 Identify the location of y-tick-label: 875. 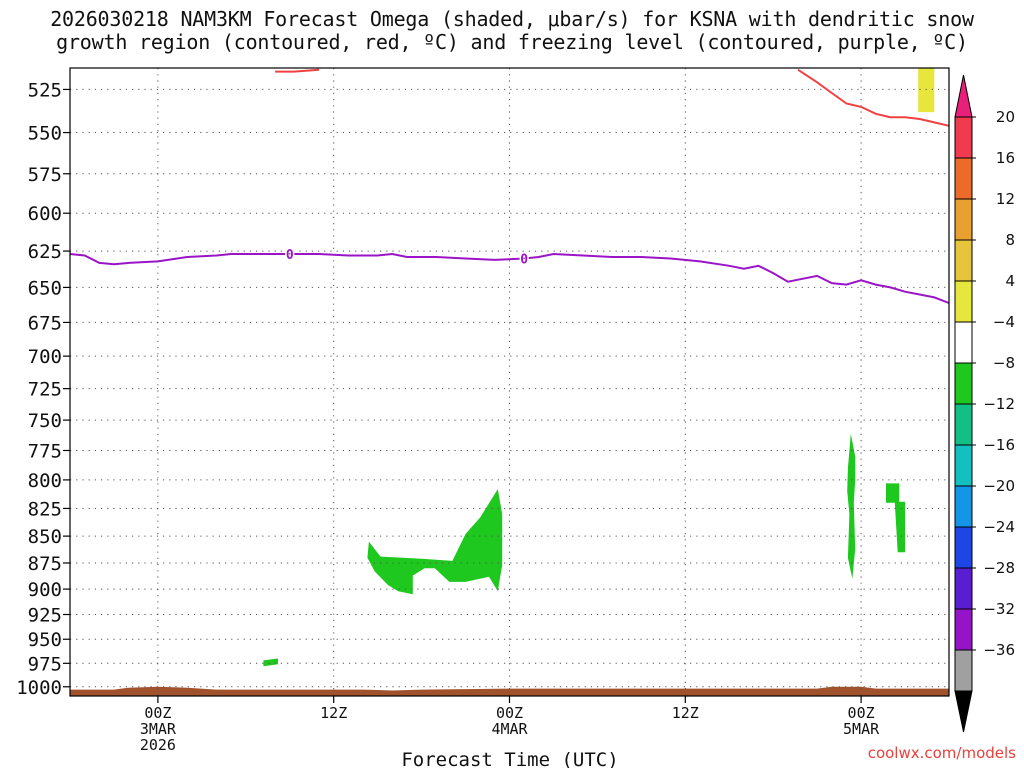
(45, 564).